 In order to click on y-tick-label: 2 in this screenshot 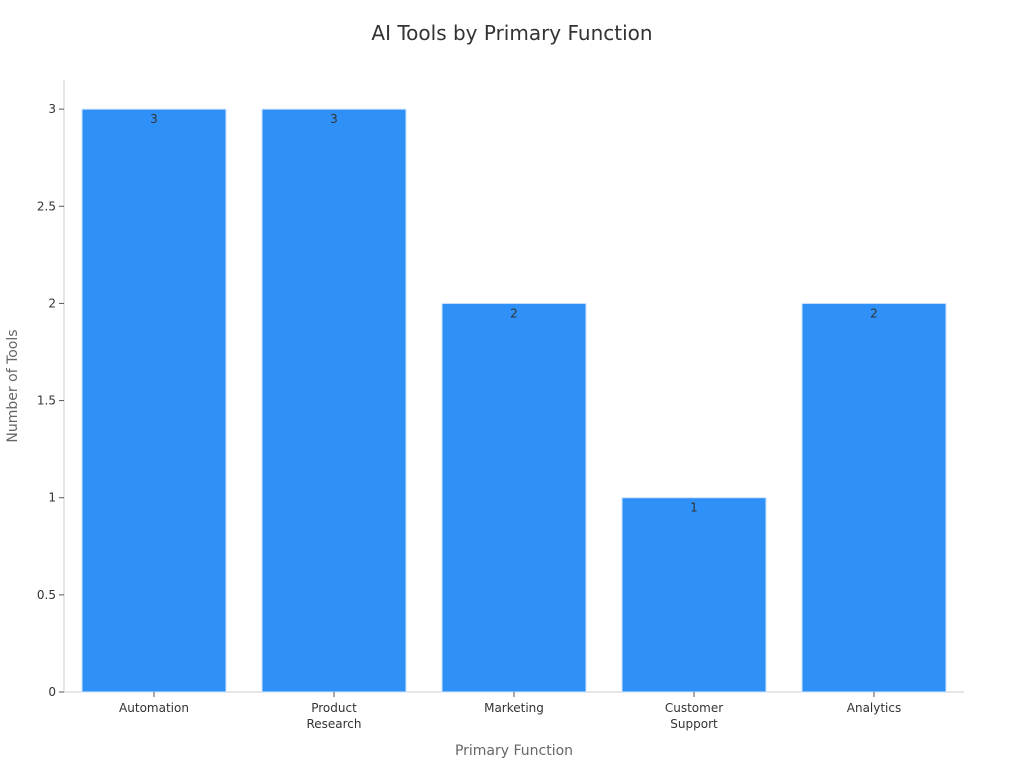, I will do `click(52, 303)`.